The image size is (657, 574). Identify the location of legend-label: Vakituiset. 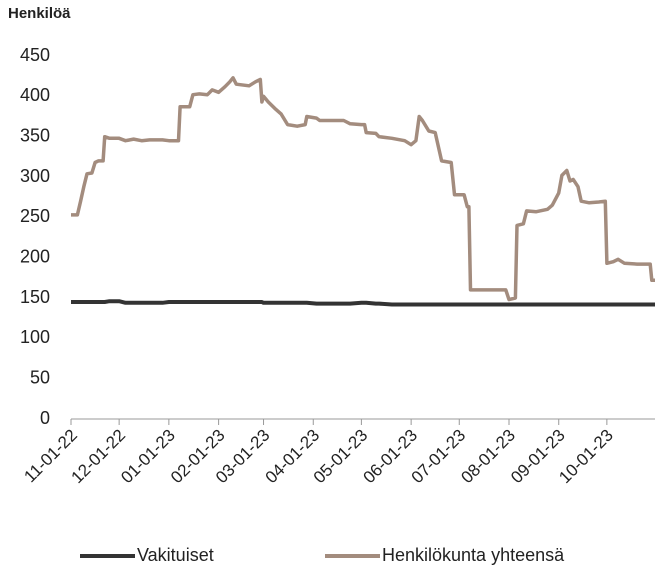
(175, 555).